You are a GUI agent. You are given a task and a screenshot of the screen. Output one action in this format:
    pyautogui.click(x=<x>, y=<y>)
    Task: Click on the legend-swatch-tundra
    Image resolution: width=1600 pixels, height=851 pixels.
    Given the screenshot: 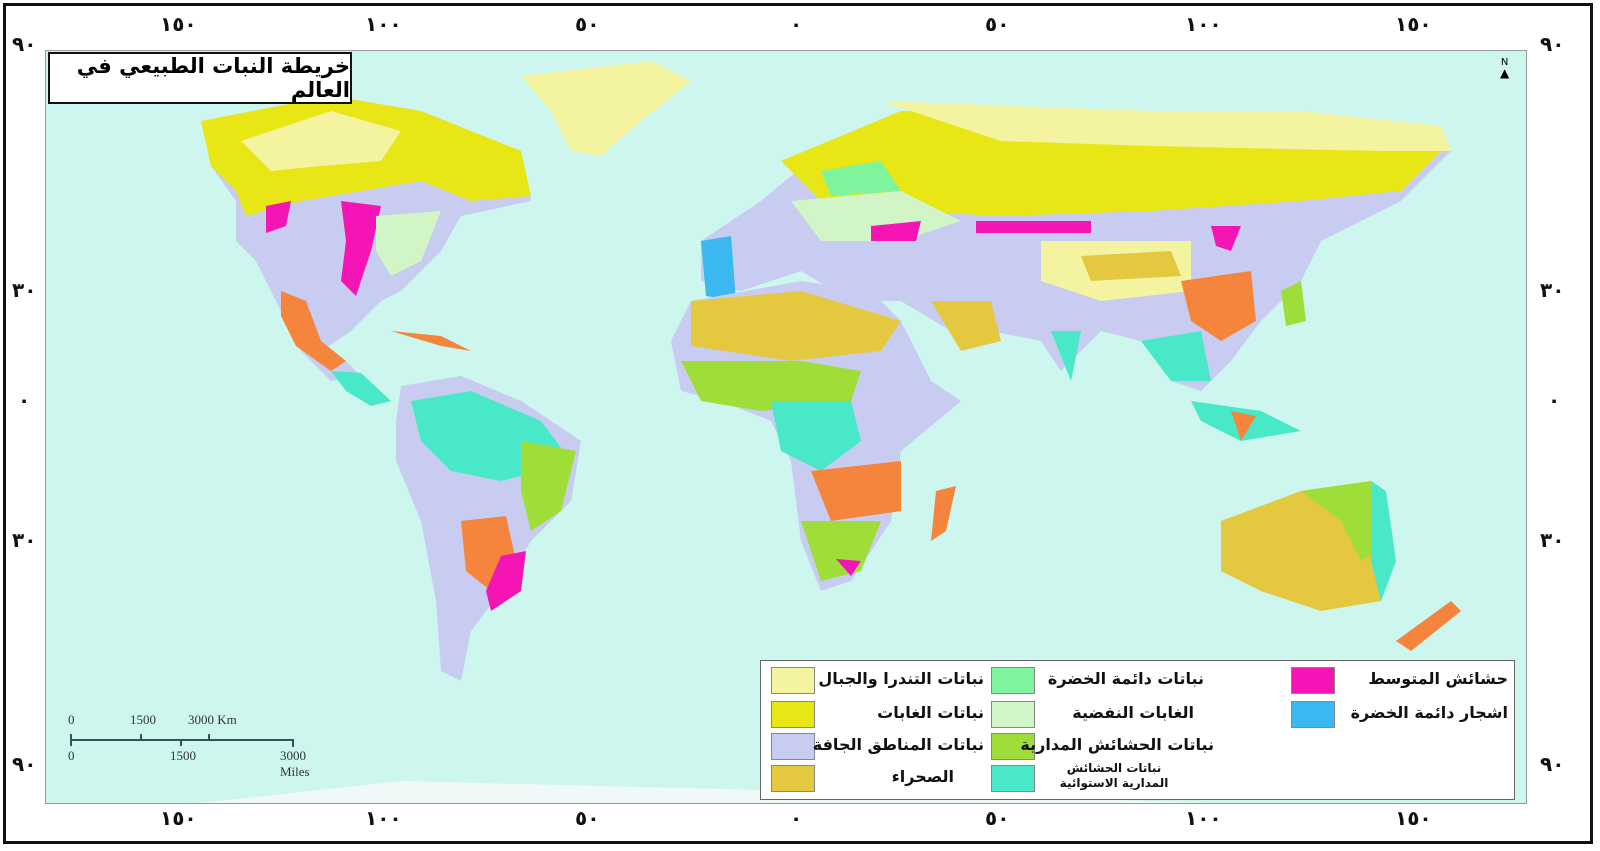 What is the action you would take?
    pyautogui.click(x=793, y=680)
    